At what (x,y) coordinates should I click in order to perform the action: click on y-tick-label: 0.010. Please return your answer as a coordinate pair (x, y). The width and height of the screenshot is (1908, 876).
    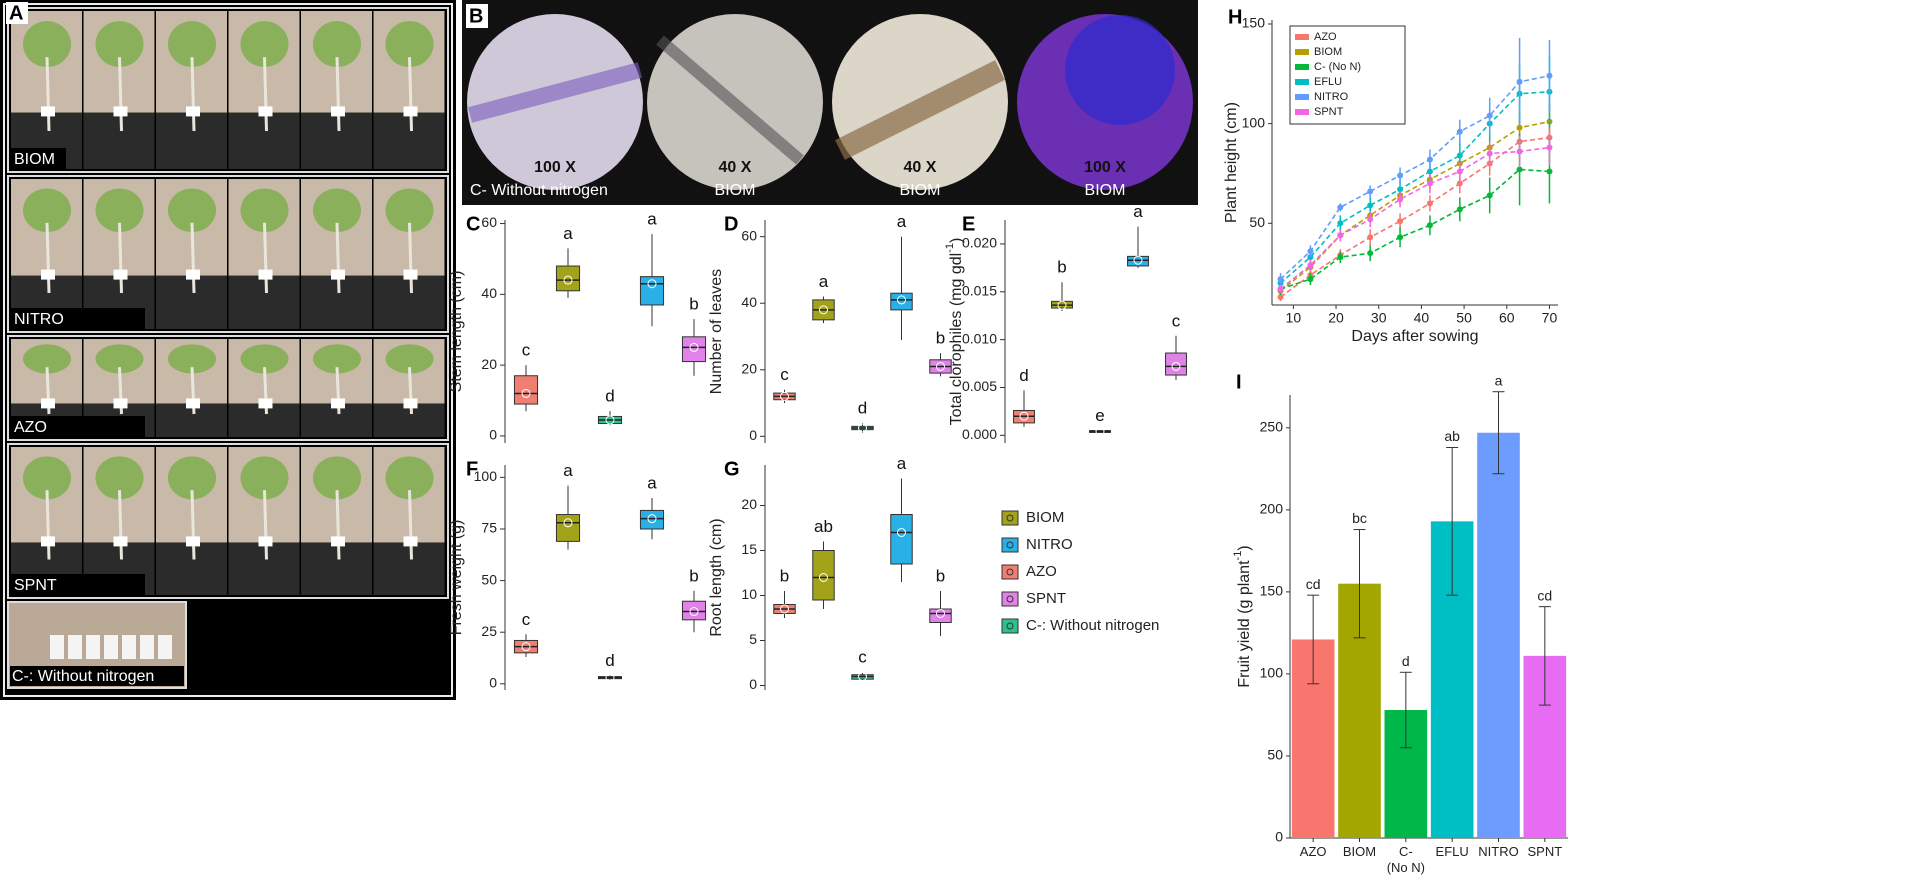
    Looking at the image, I should click on (979, 338).